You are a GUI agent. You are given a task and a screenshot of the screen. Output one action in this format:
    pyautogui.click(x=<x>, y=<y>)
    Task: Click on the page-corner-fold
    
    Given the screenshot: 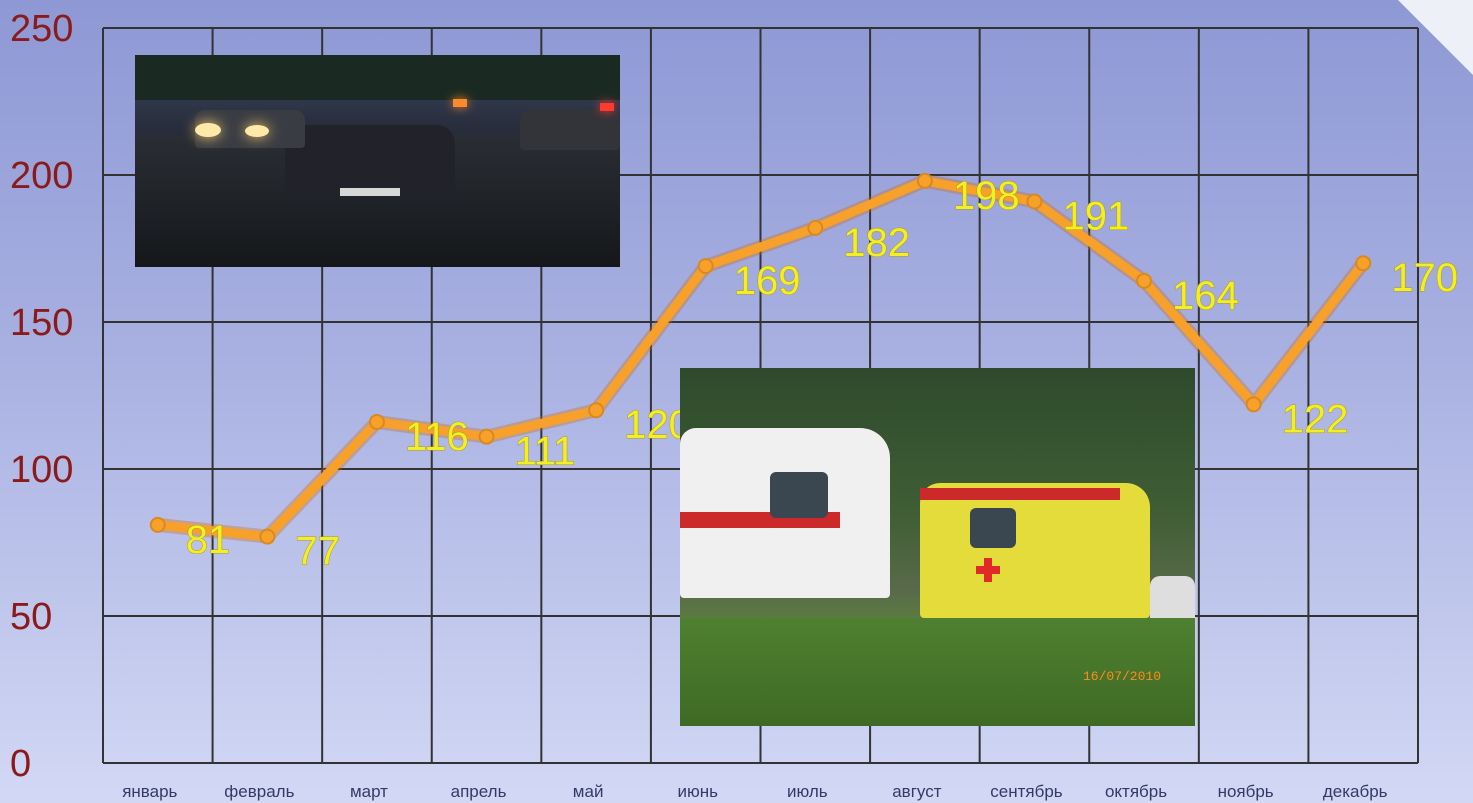 What is the action you would take?
    pyautogui.click(x=1435, y=37)
    